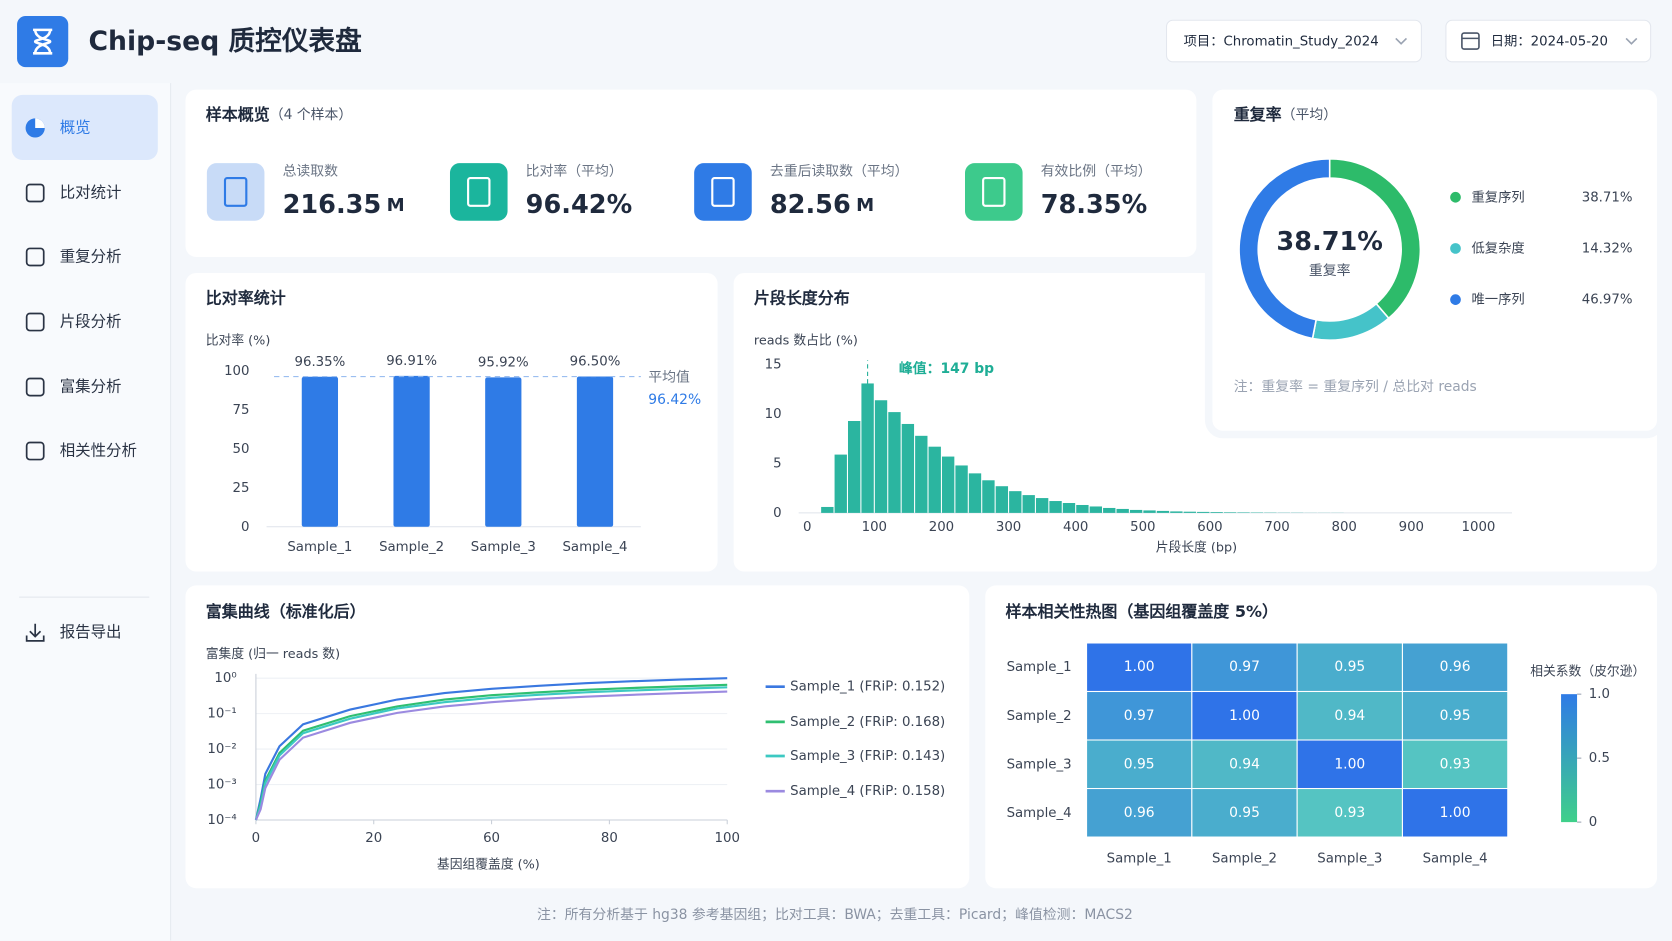 This screenshot has height=941, width=1672. I want to click on date-text: 日期：2024-05-20, so click(1549, 42).